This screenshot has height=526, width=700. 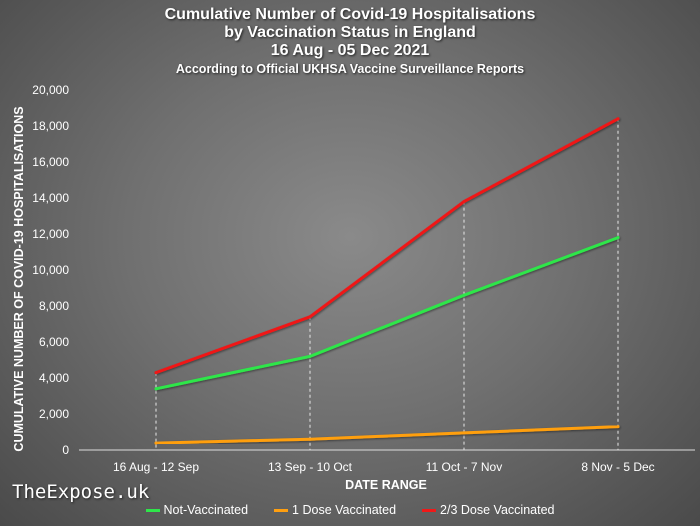 I want to click on x-tick-label: 8 Nov - 5 Dec, so click(x=617, y=467).